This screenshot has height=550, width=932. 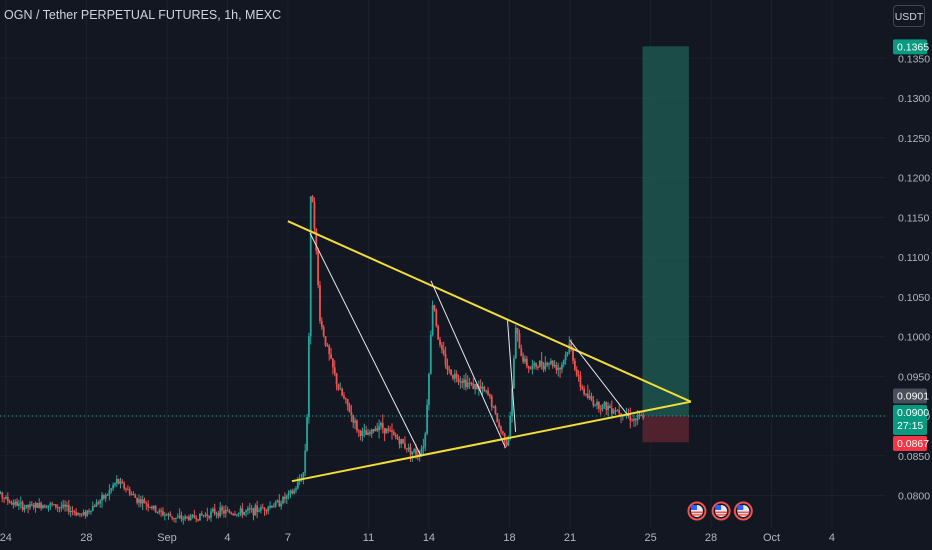 What do you see at coordinates (167, 538) in the screenshot?
I see `x-tick-label: Sep` at bounding box center [167, 538].